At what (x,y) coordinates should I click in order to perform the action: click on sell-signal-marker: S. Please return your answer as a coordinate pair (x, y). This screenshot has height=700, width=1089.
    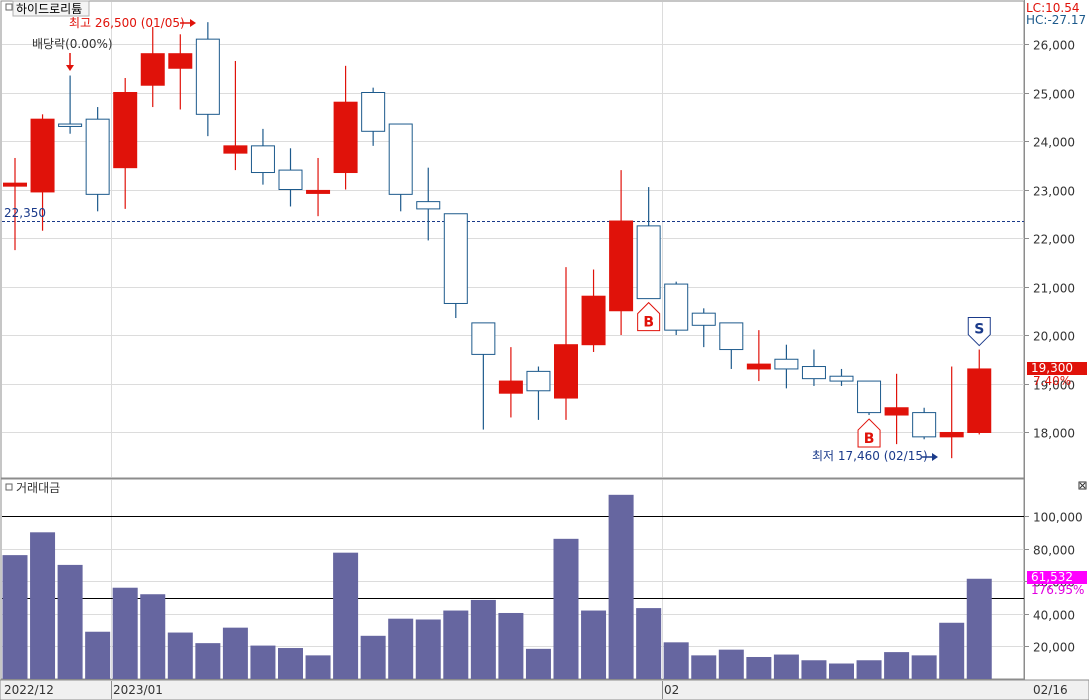
    Looking at the image, I should click on (979, 332).